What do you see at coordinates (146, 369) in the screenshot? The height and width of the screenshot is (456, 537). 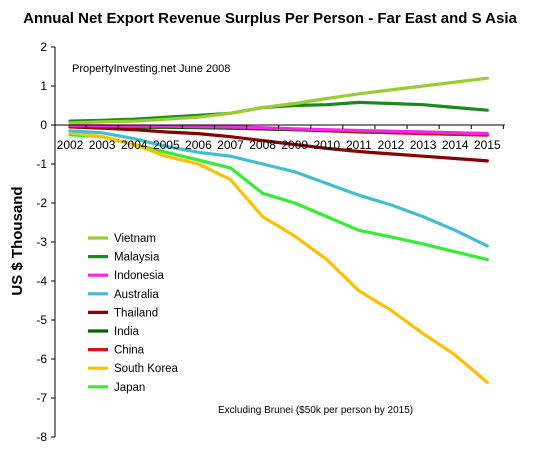 I see `legend-label-south-korea: South Korea` at bounding box center [146, 369].